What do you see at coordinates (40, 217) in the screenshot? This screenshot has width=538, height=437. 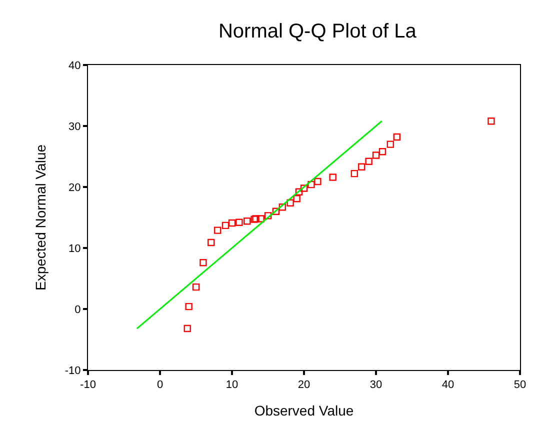 I see `y-axis-title: Expected Normal Value` at bounding box center [40, 217].